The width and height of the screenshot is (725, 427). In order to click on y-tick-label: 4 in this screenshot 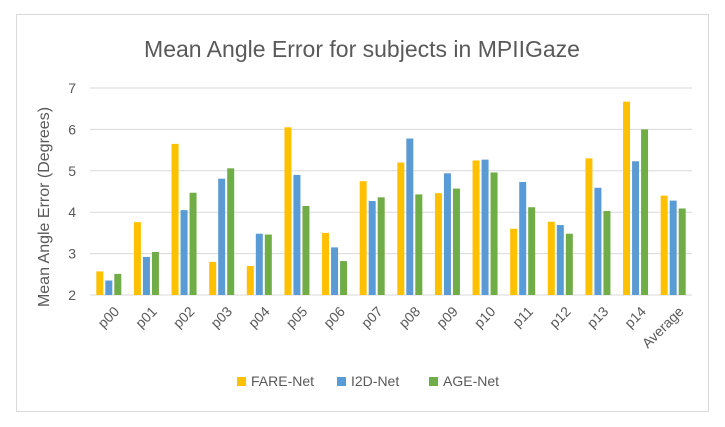, I will do `click(72, 212)`.